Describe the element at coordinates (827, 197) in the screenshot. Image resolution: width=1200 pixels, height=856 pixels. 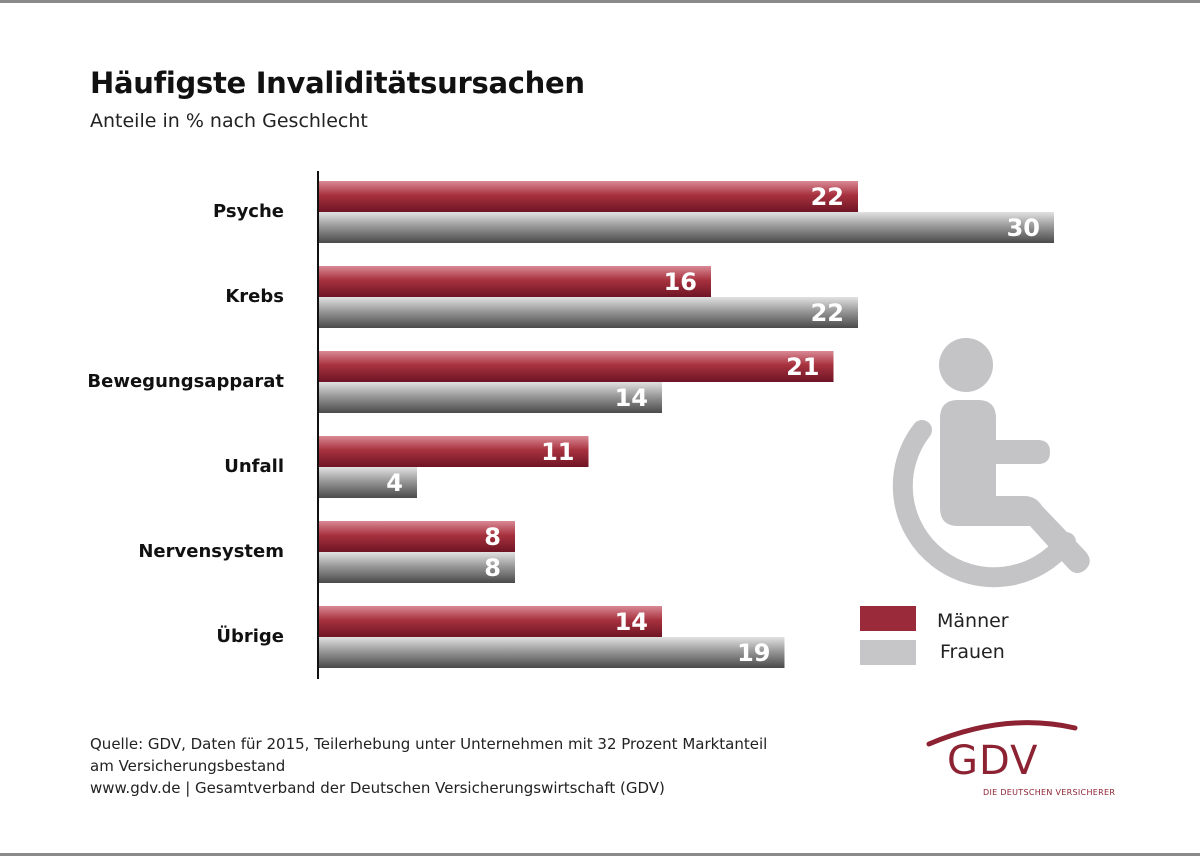
I see `value-label-maenner-psyche: 22` at that location.